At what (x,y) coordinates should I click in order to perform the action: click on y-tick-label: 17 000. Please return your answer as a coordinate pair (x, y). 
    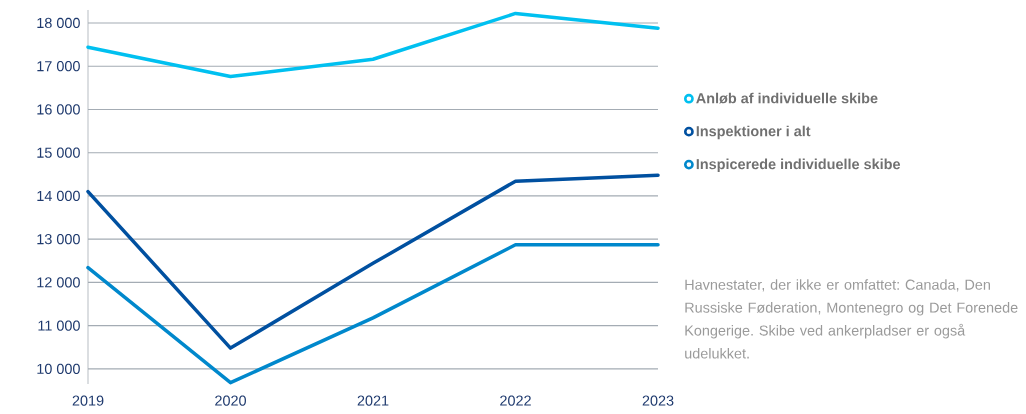
    Looking at the image, I should click on (58, 66).